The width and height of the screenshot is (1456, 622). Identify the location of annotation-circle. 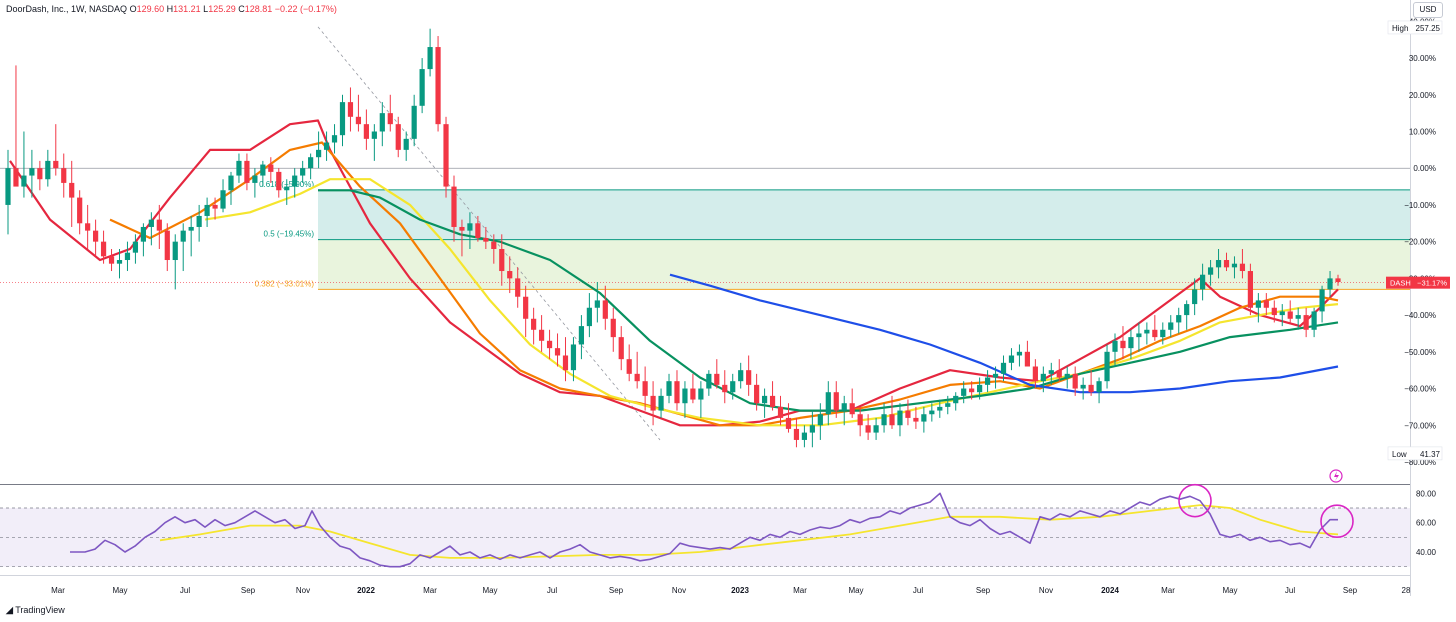
(1337, 521).